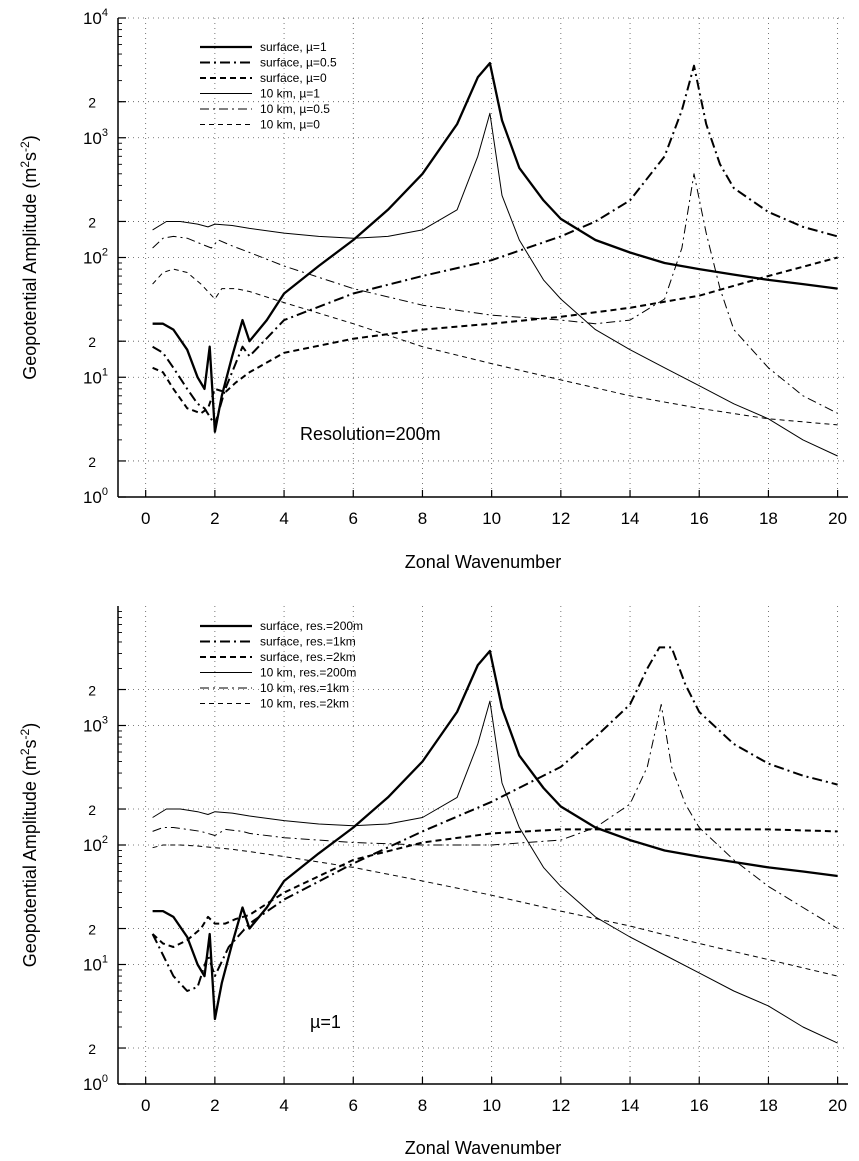 This screenshot has height=1161, width=859. What do you see at coordinates (298, 63) in the screenshot?
I see `legend-label-1: surface, µ=0.5` at bounding box center [298, 63].